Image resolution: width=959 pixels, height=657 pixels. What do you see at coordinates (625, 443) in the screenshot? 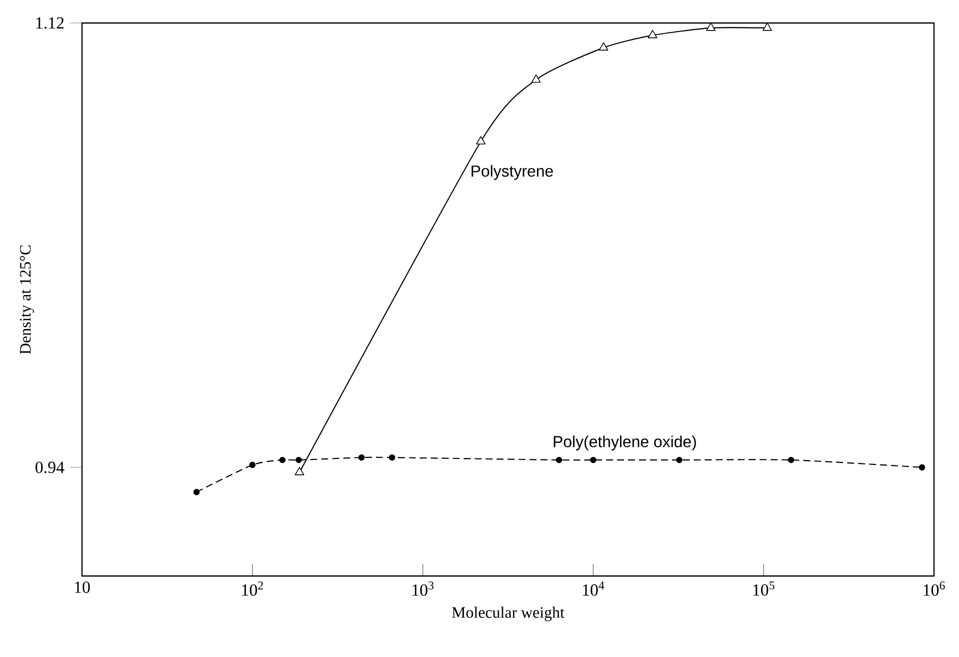
I see `series-label: Poly(ethylene oxide)` at bounding box center [625, 443].